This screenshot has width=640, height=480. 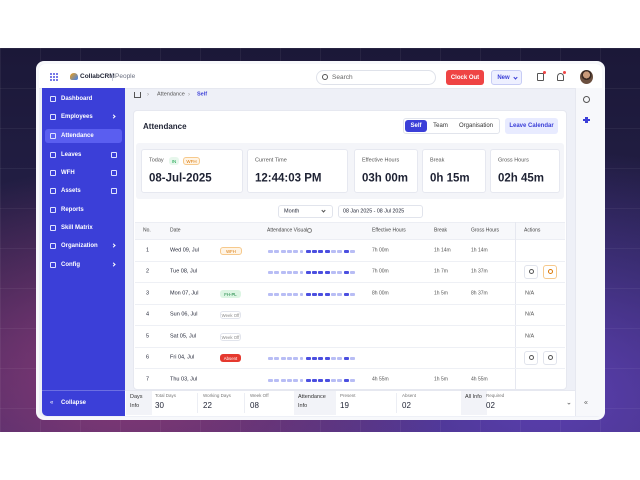 What do you see at coordinates (97, 76) in the screenshot?
I see `brand: CollabCRM` at bounding box center [97, 76].